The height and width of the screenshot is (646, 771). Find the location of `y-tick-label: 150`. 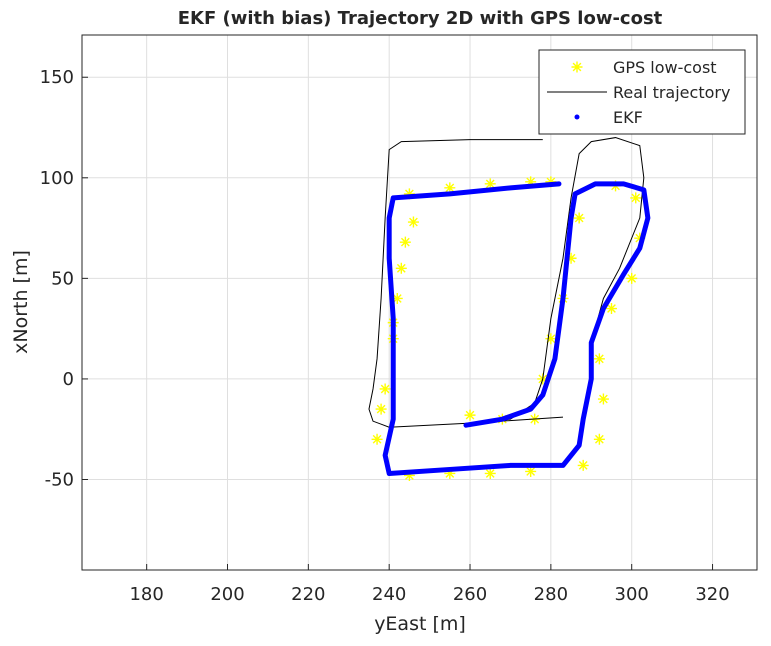

y-tick-label: 150 is located at coordinates (57, 77).